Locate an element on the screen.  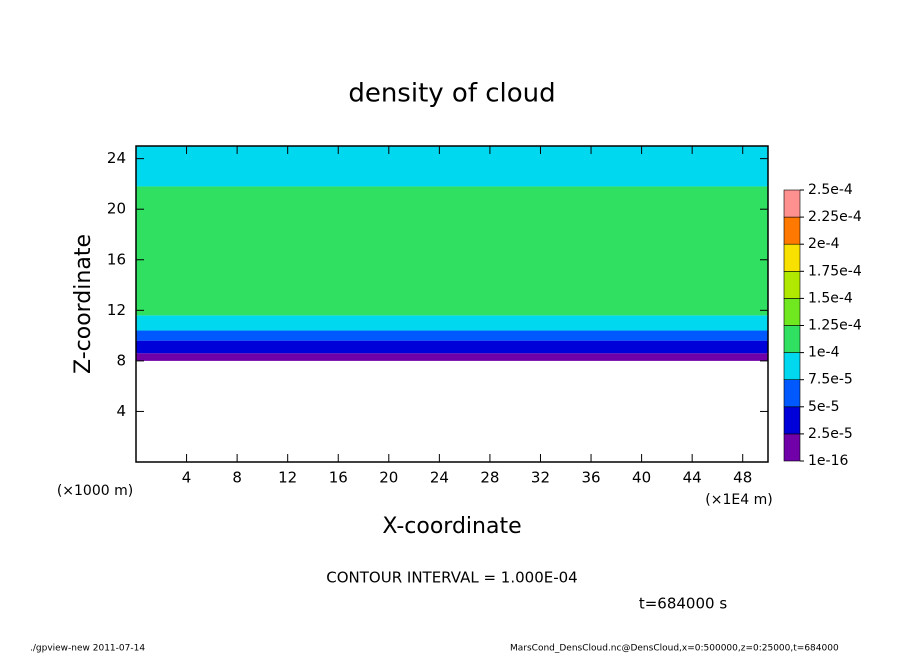
x-tick-label: 12 is located at coordinates (287, 478).